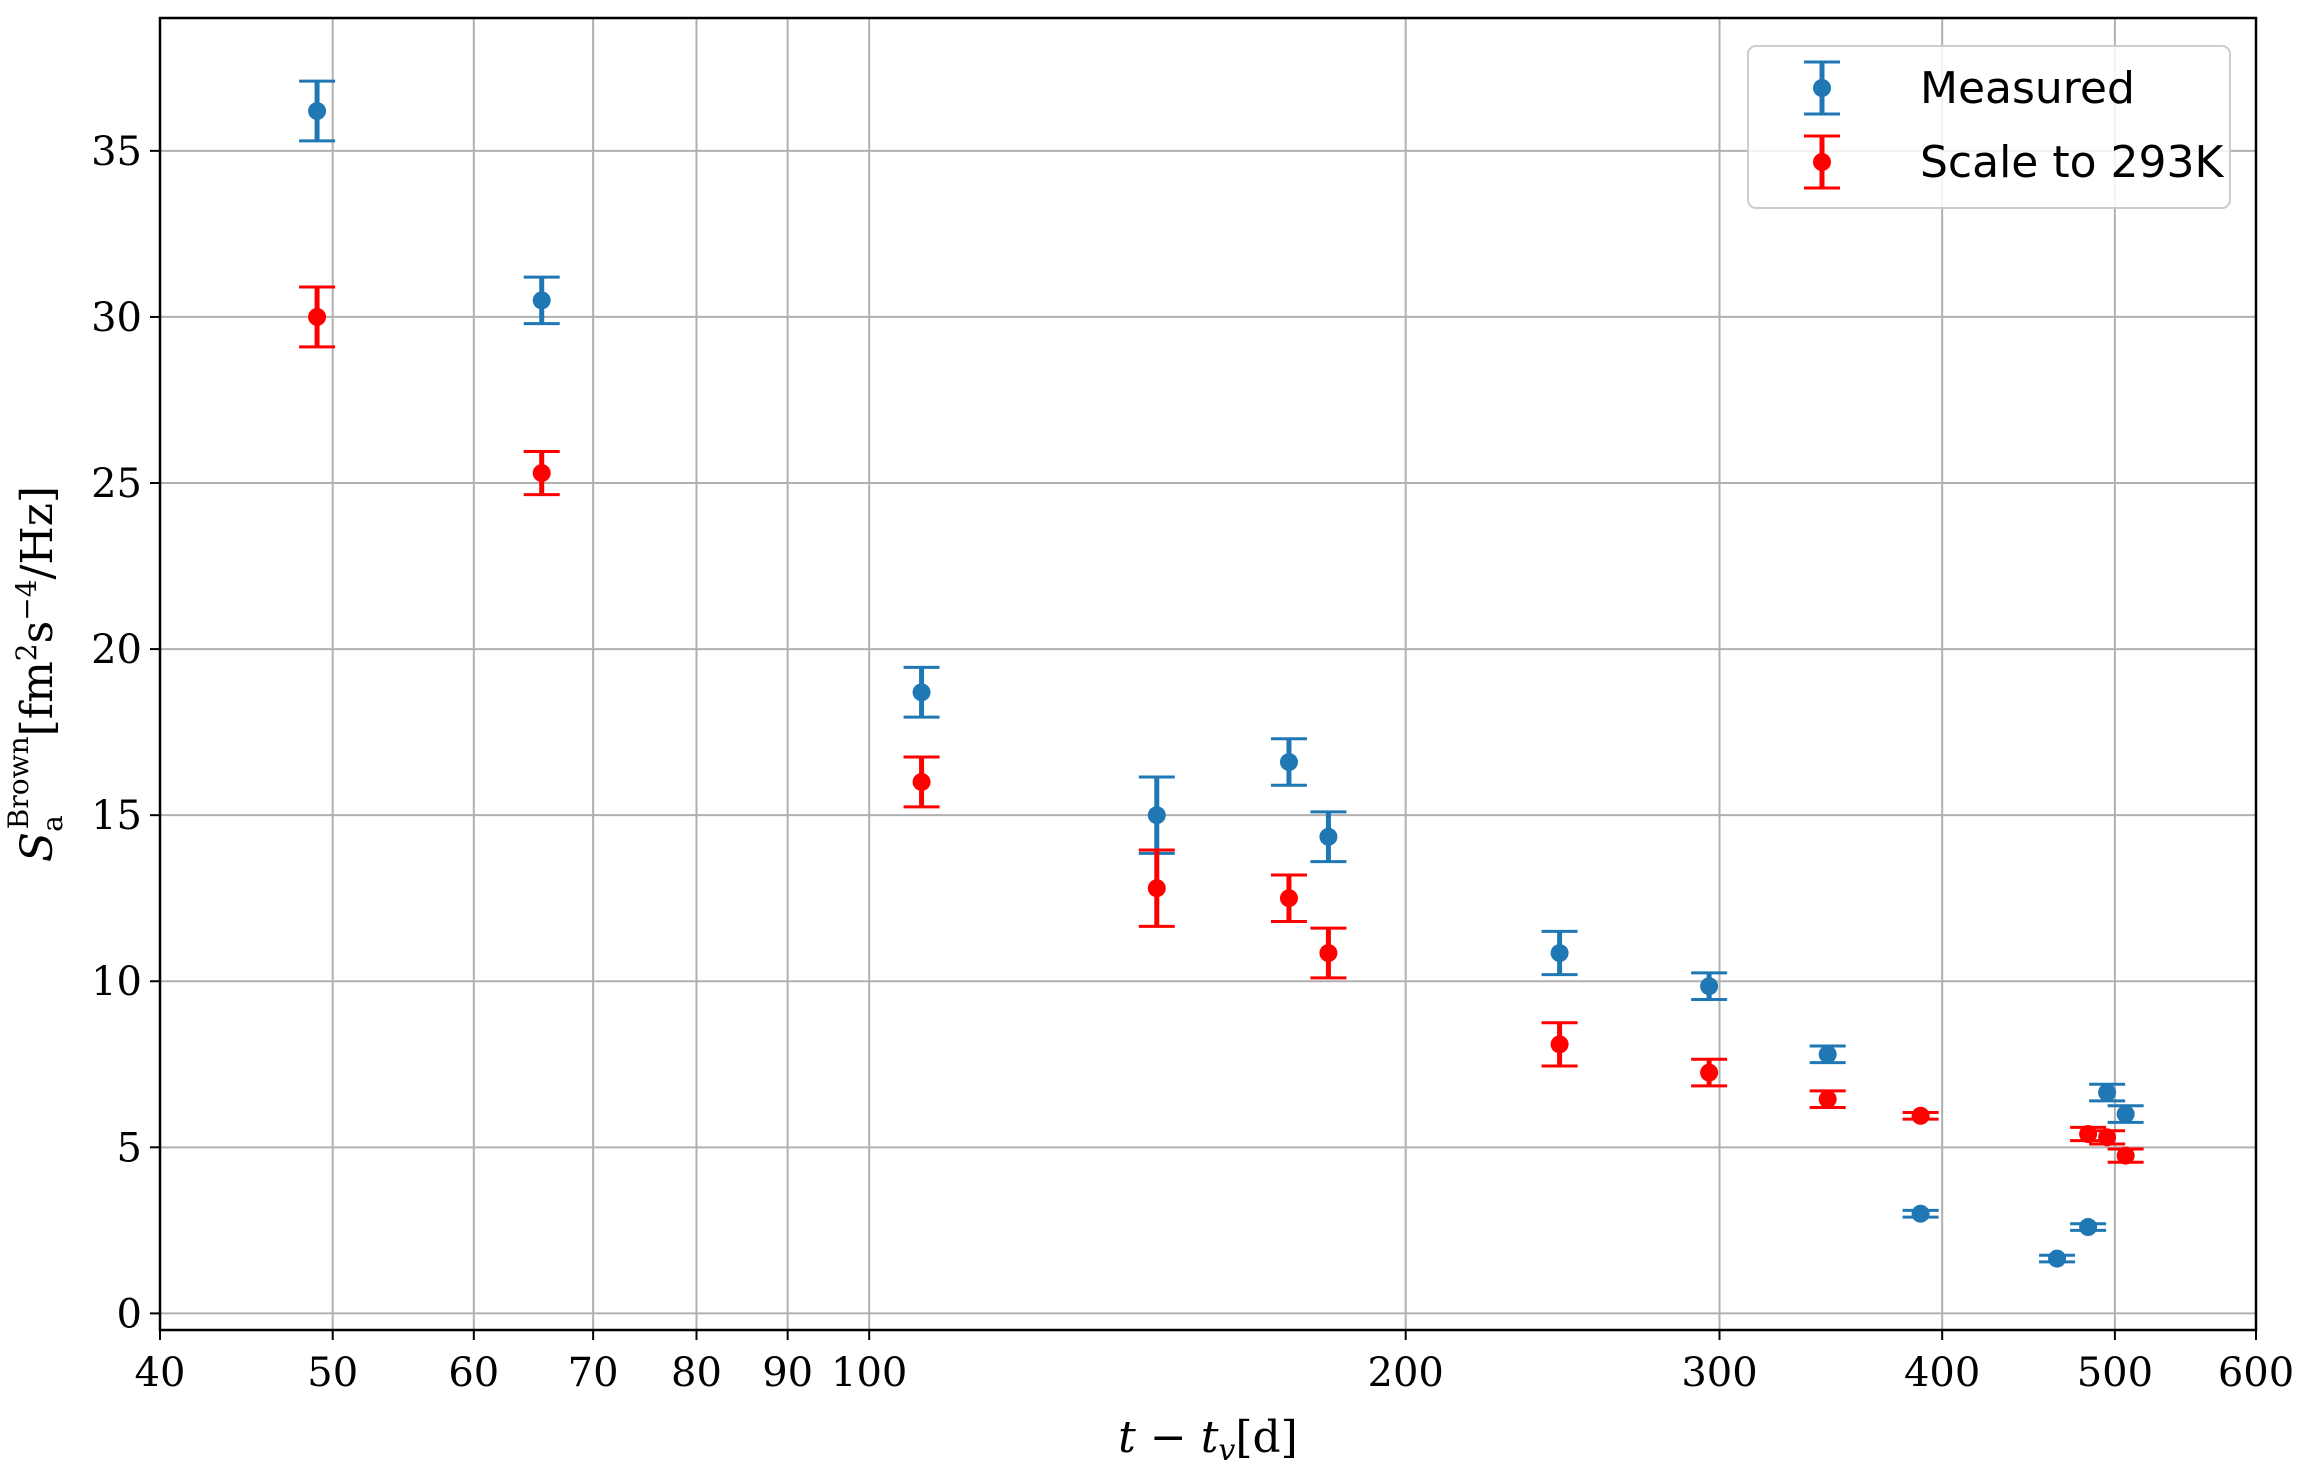 The width and height of the screenshot is (2306, 1478). I want to click on x-tick-label: 400, so click(1942, 1373).